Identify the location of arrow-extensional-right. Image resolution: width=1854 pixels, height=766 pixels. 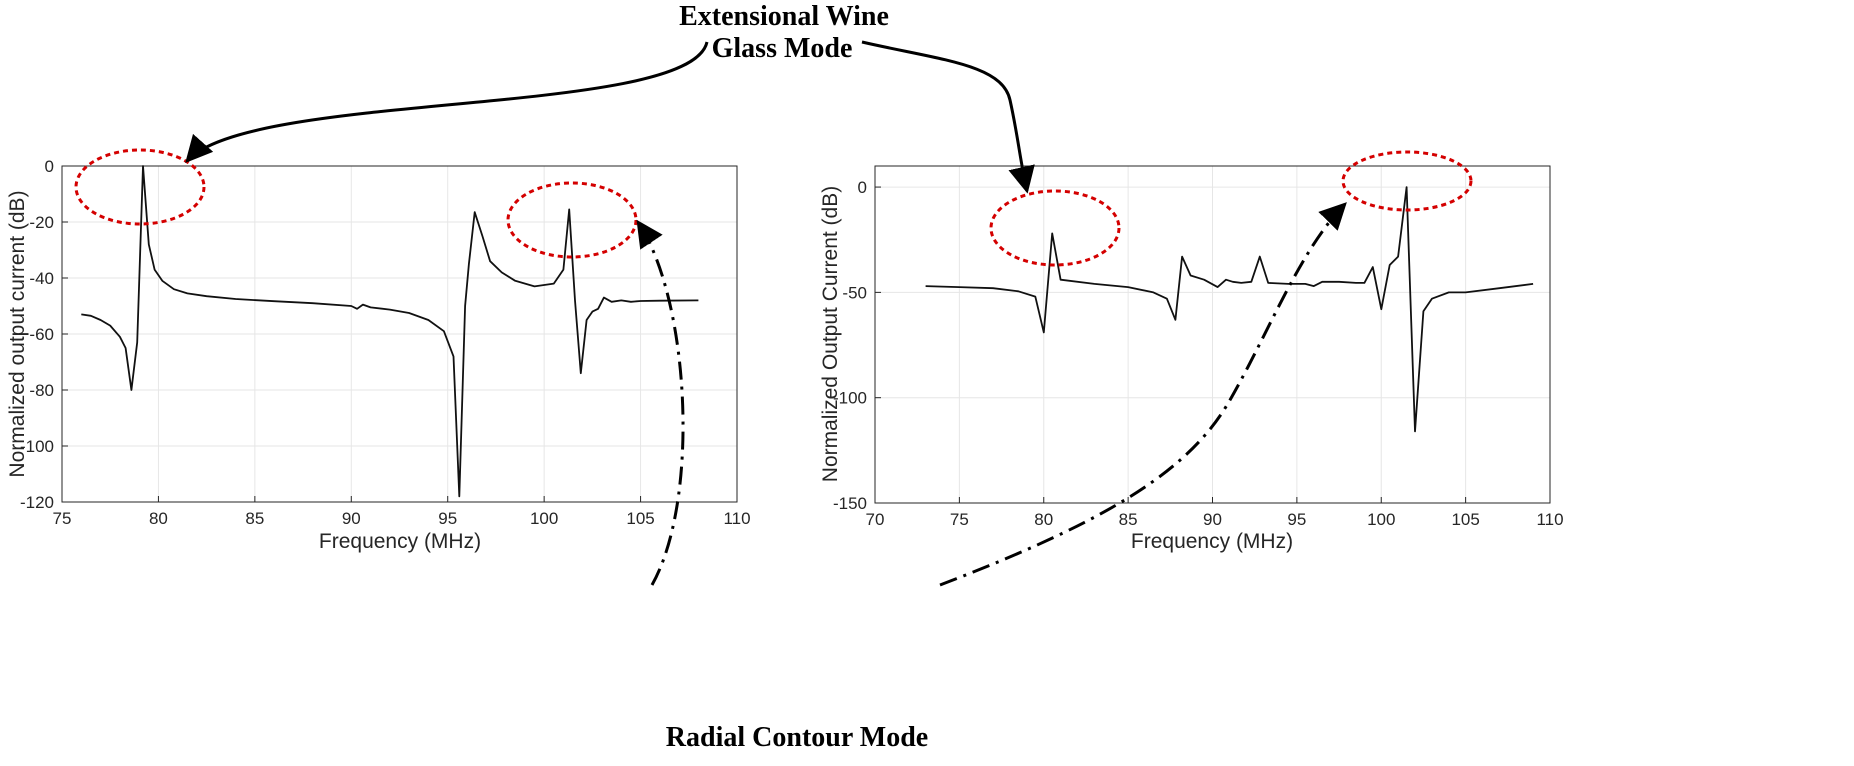
(948, 117).